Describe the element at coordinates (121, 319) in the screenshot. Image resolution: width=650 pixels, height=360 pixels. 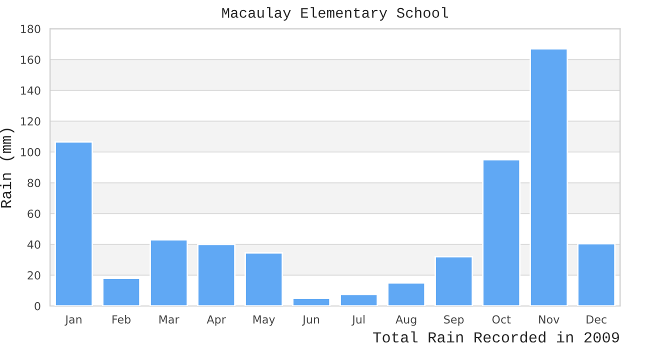
I see `x-tick-label: Feb` at that location.